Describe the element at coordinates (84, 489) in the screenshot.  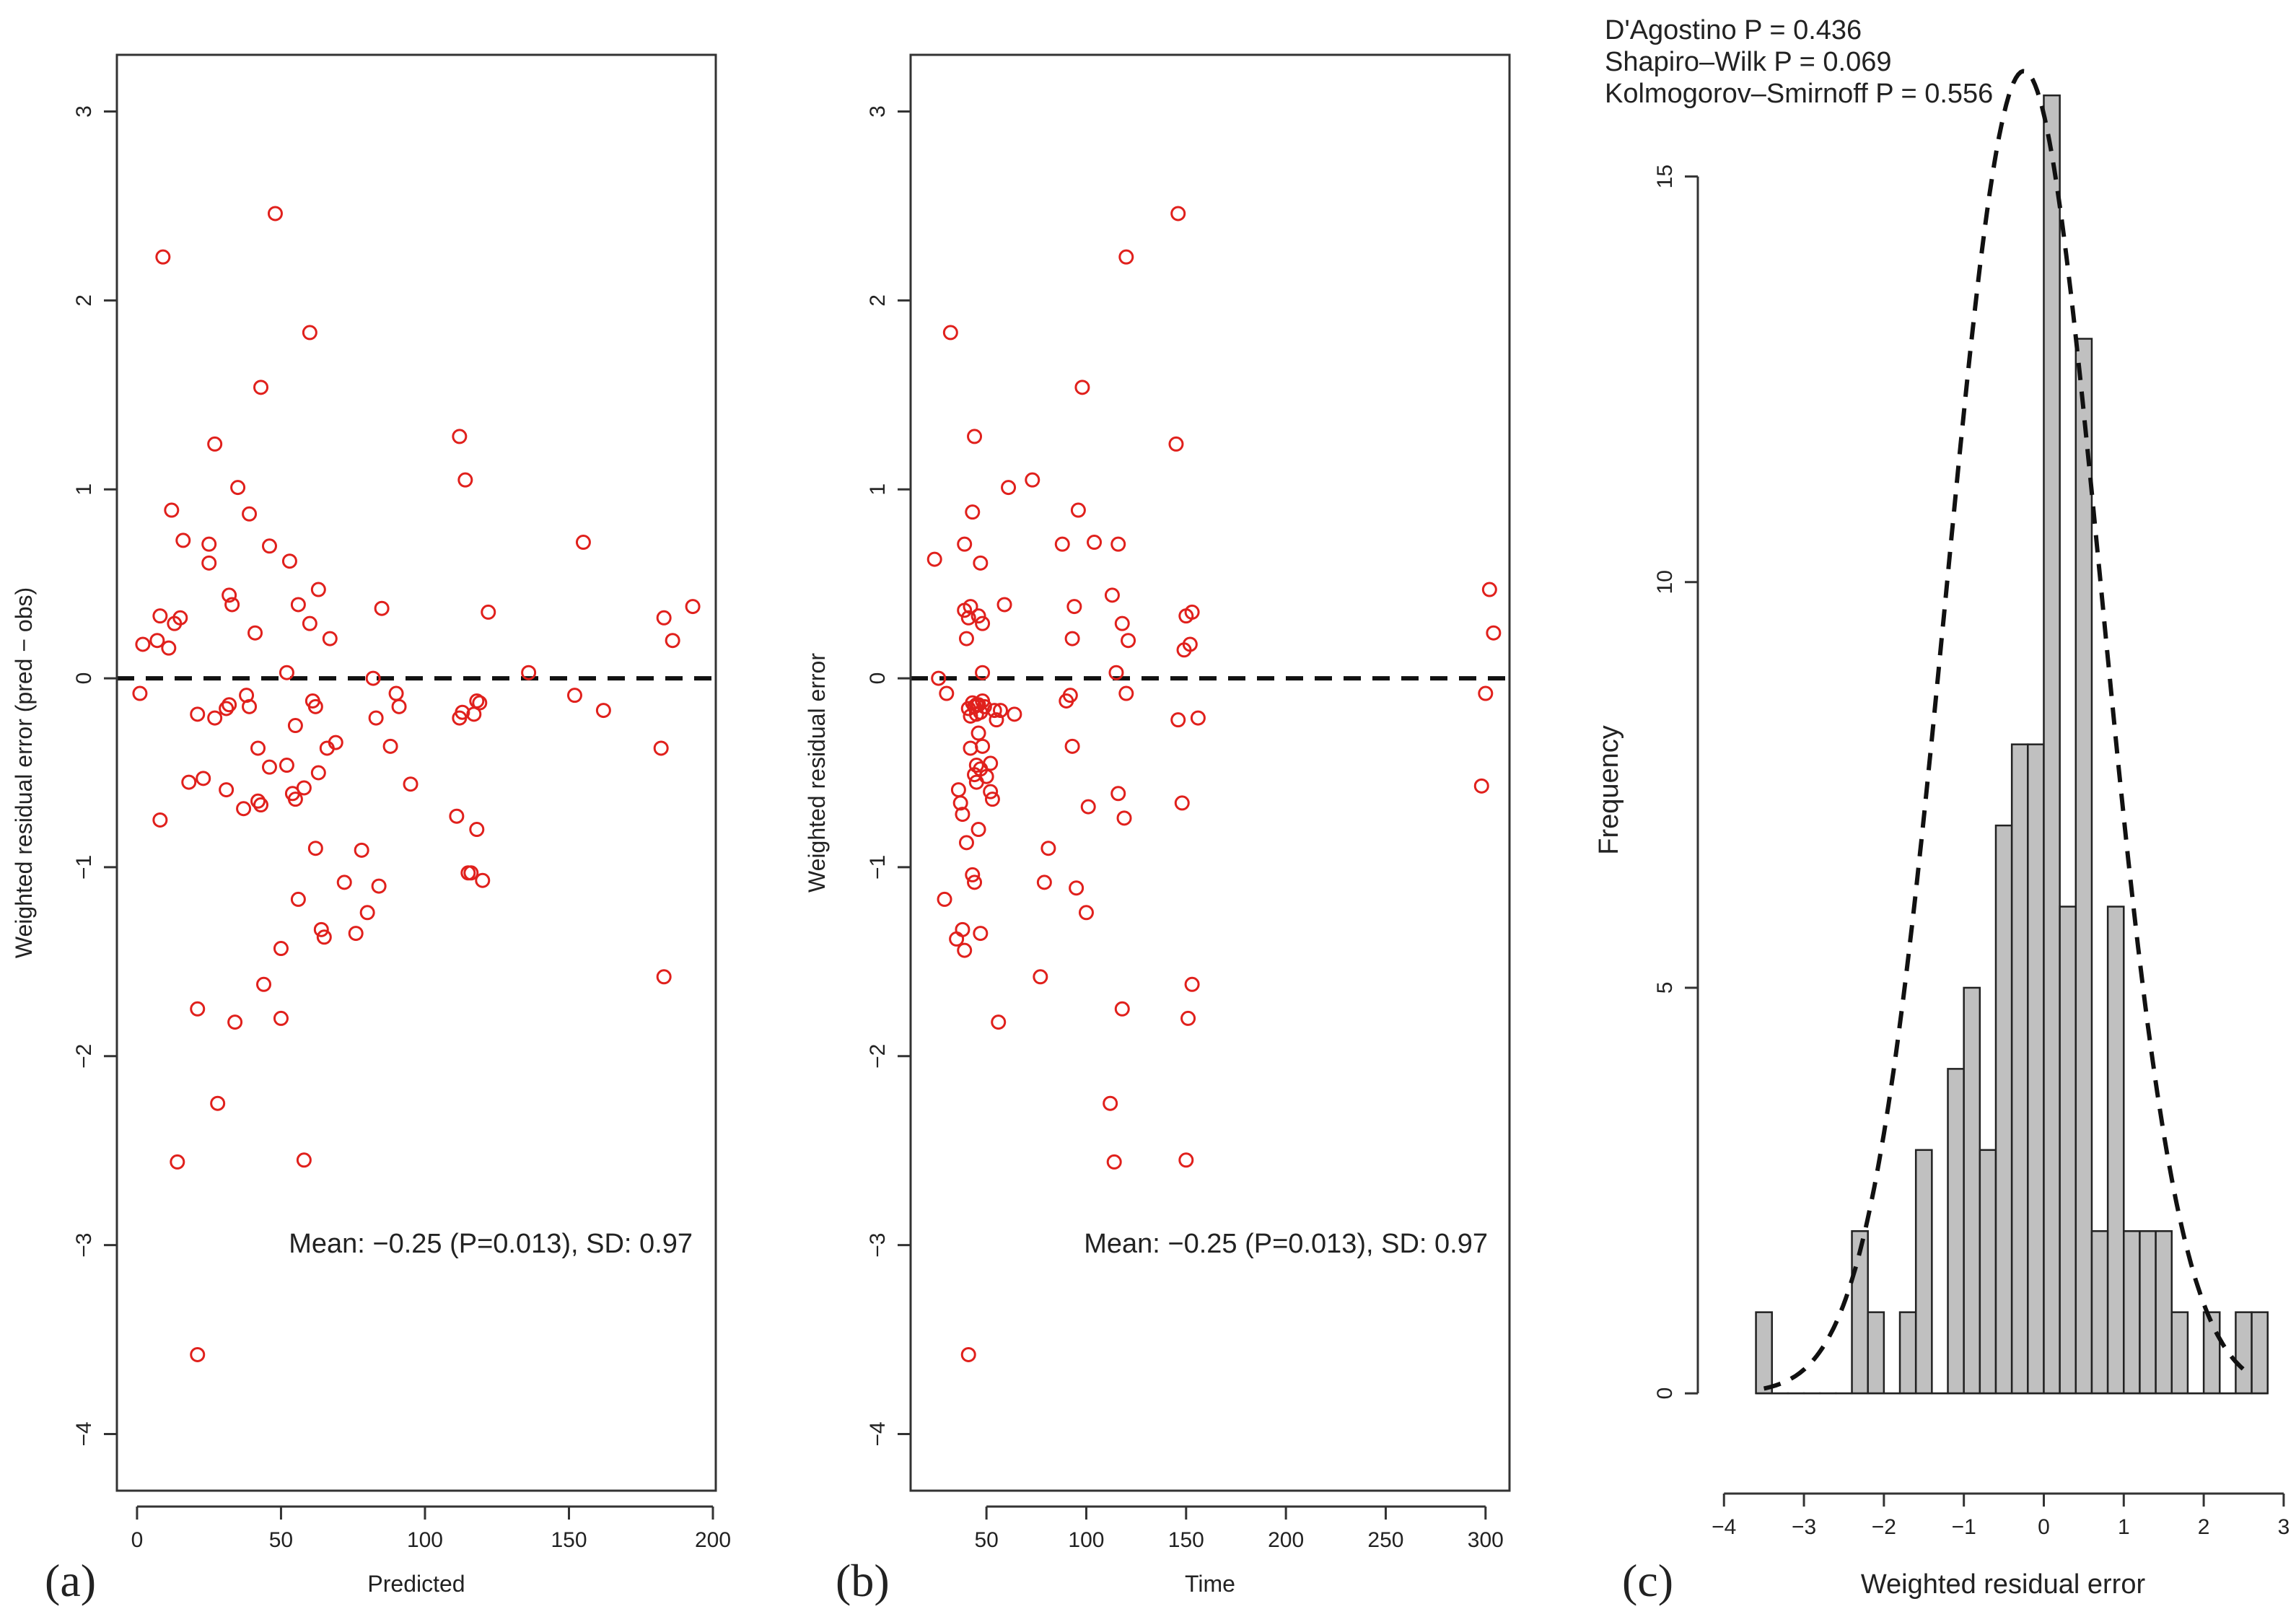
I see `panel-a-y-tick-label: 1` at that location.